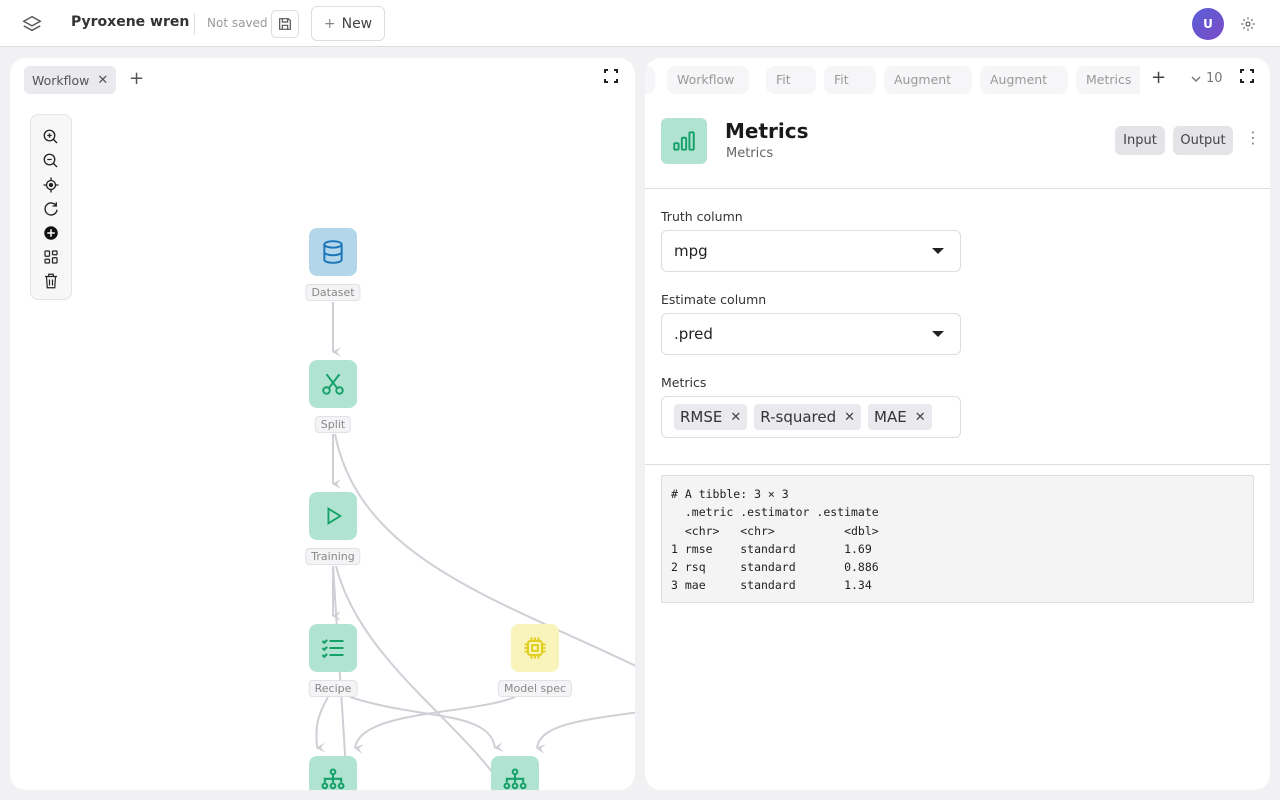  What do you see at coordinates (1214, 78) in the screenshot?
I see `tab-count: 10` at bounding box center [1214, 78].